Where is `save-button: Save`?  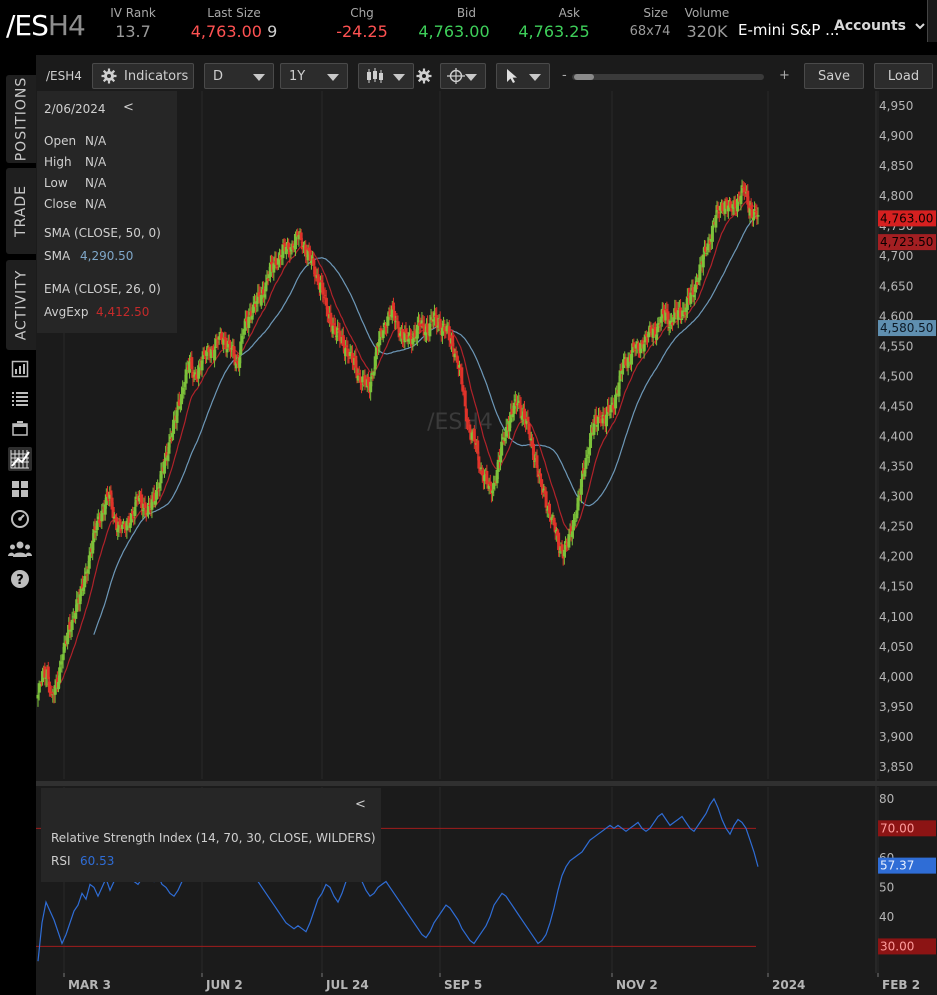 save-button: Save is located at coordinates (834, 76).